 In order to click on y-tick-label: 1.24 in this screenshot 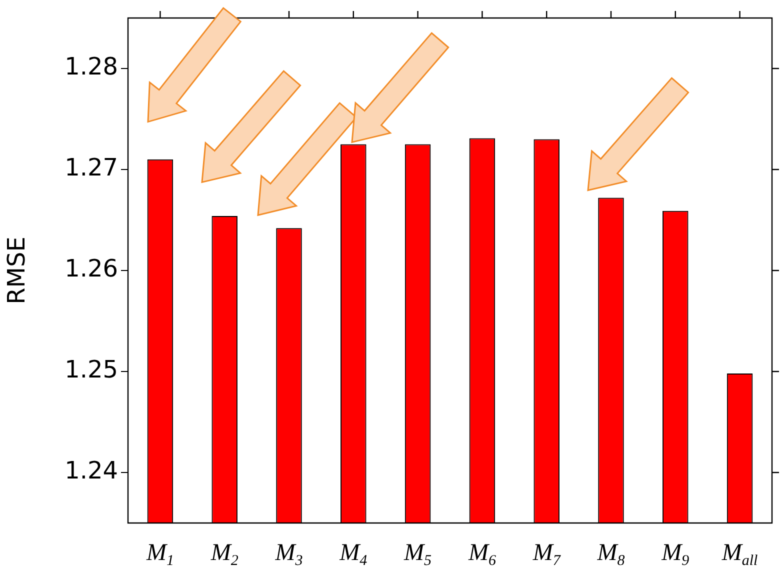, I will do `click(91, 470)`.